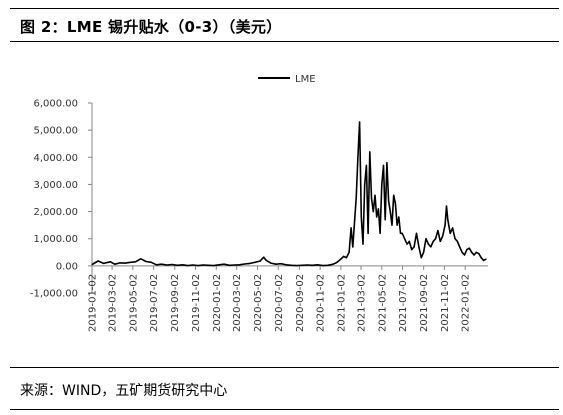 The image size is (563, 415). What do you see at coordinates (55, 239) in the screenshot?
I see `y-tick-label: 1,000.00` at bounding box center [55, 239].